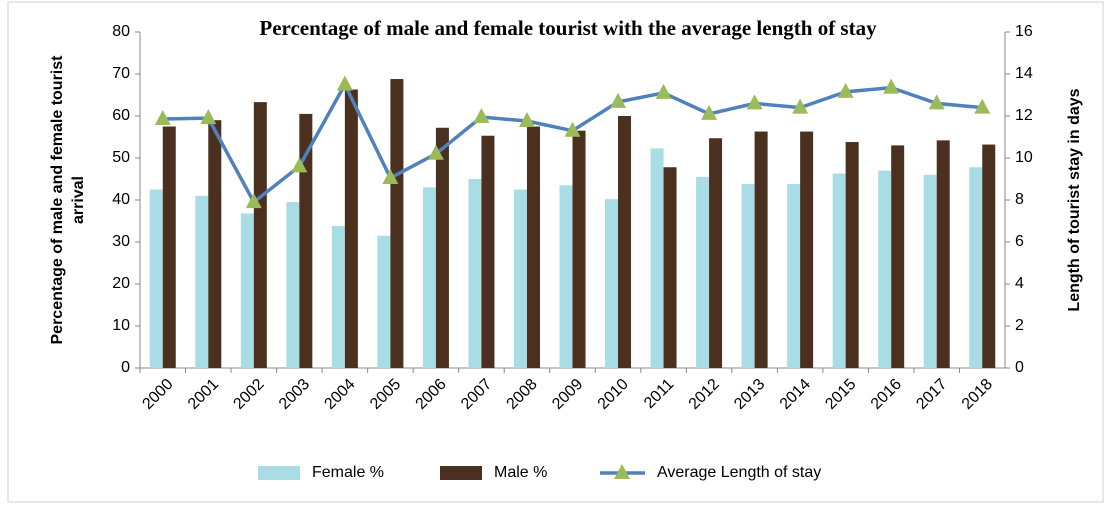  What do you see at coordinates (121, 241) in the screenshot?
I see `y-tick-label: 30` at bounding box center [121, 241].